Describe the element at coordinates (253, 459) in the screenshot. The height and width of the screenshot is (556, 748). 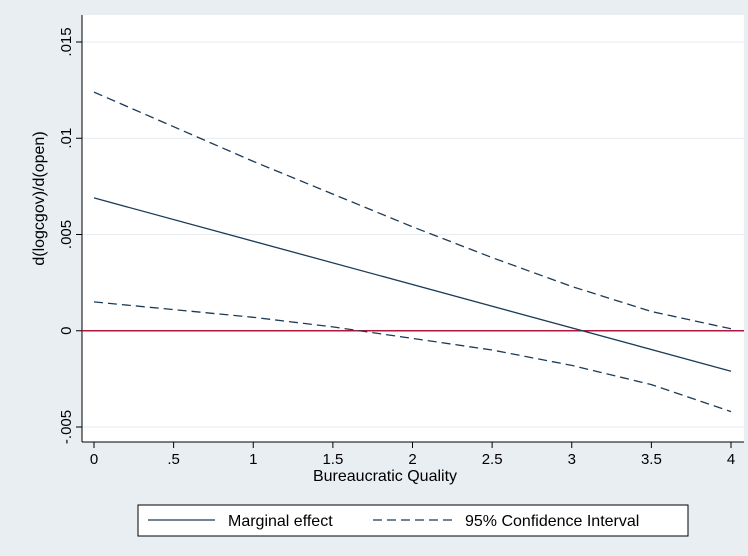
I see `x-tick-label: 1` at that location.